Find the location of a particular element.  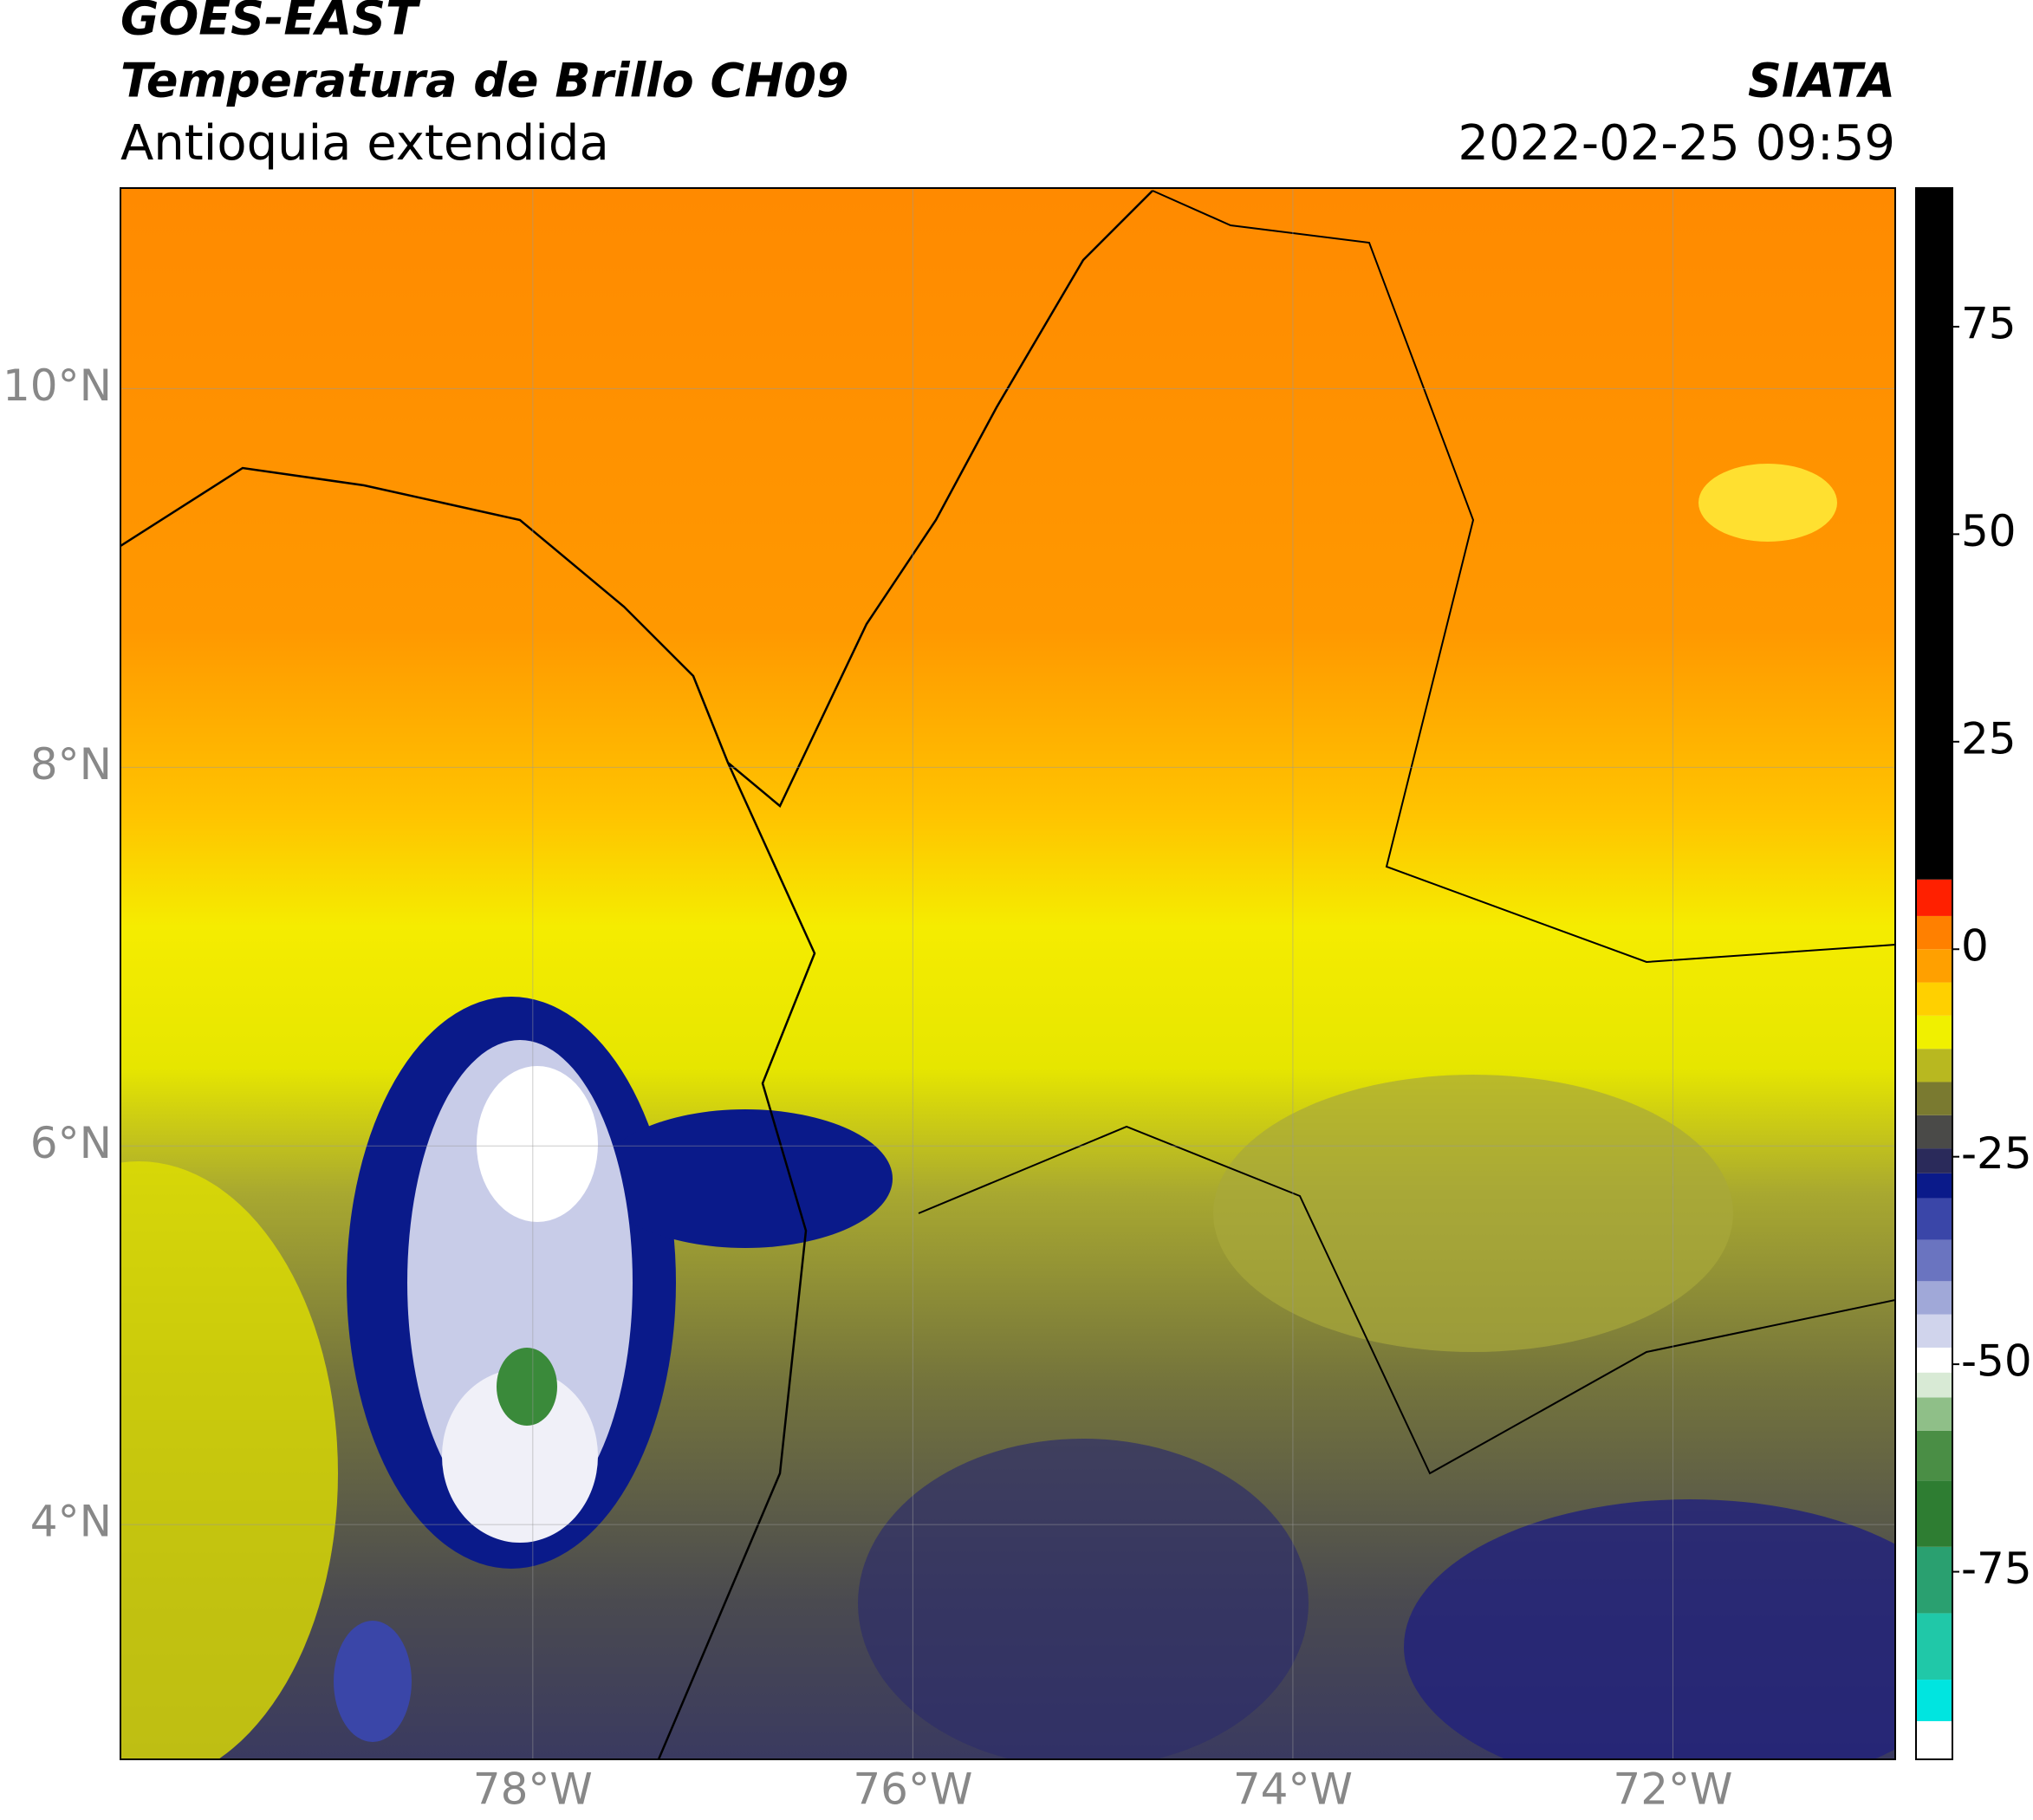

title: GOES-EAST is located at coordinates (270, 23).